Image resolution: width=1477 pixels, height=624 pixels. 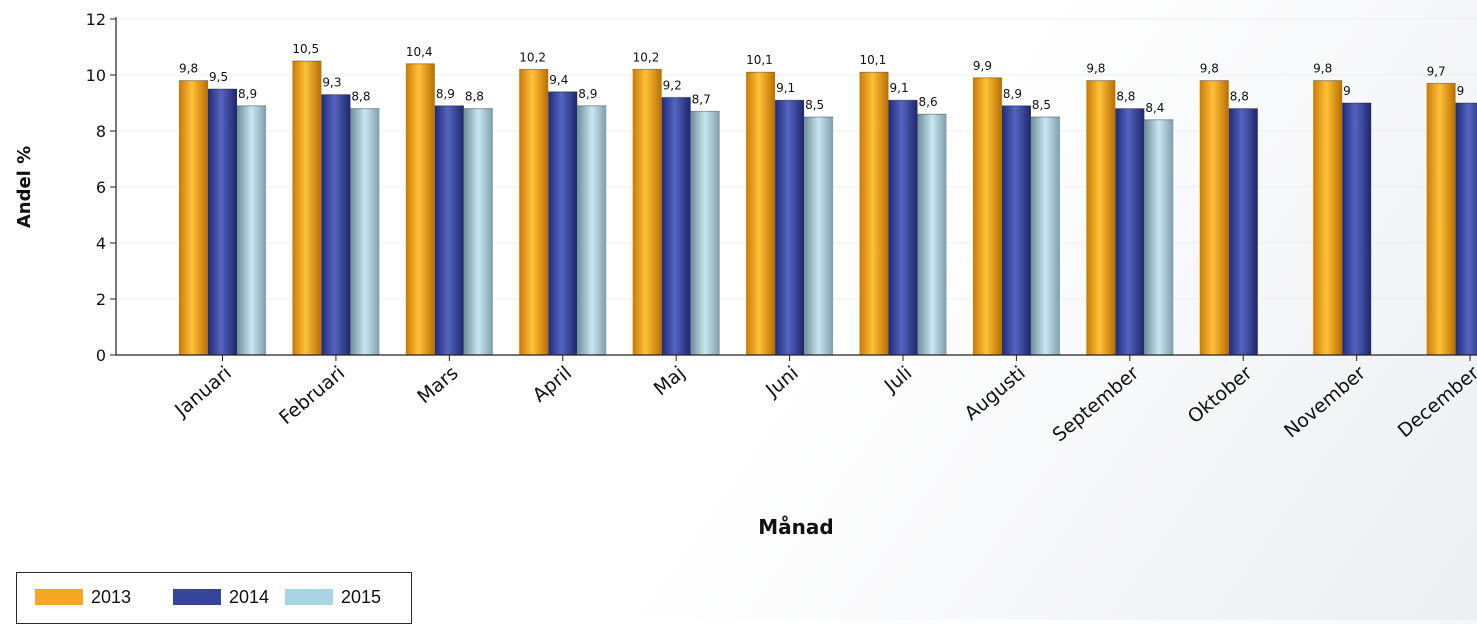 I want to click on bar-2014-mars, so click(x=449, y=230).